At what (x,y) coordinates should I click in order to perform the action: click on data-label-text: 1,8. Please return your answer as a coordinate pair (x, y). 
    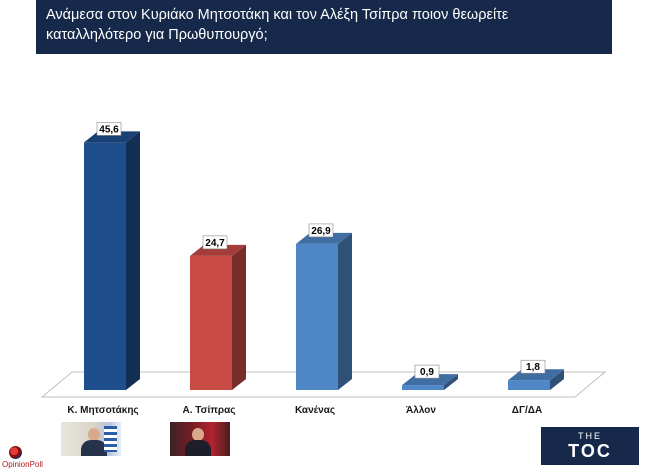
    Looking at the image, I should click on (533, 367).